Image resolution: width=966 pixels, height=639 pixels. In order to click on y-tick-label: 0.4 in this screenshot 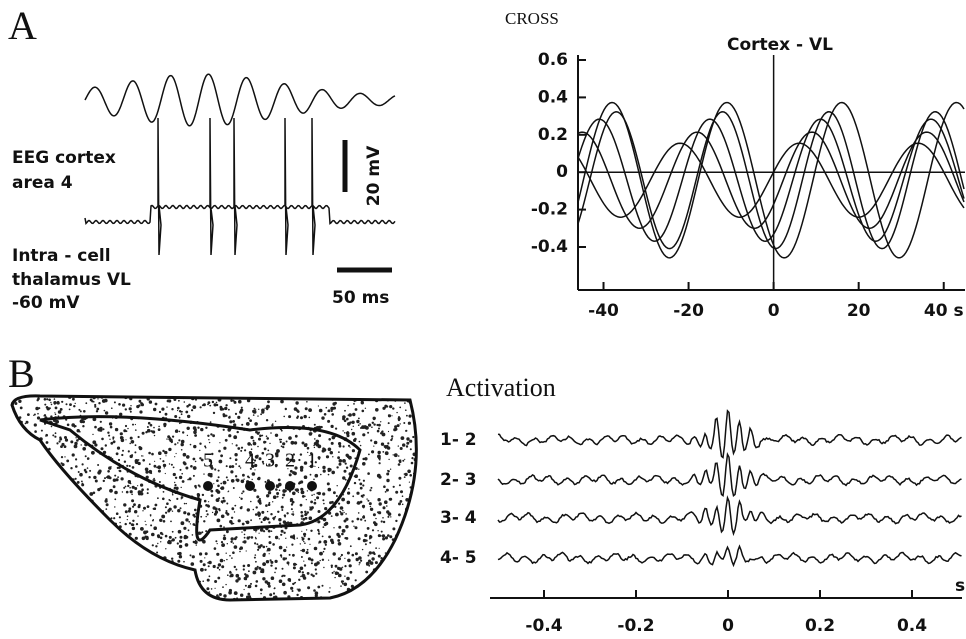, I will do `click(553, 97)`.